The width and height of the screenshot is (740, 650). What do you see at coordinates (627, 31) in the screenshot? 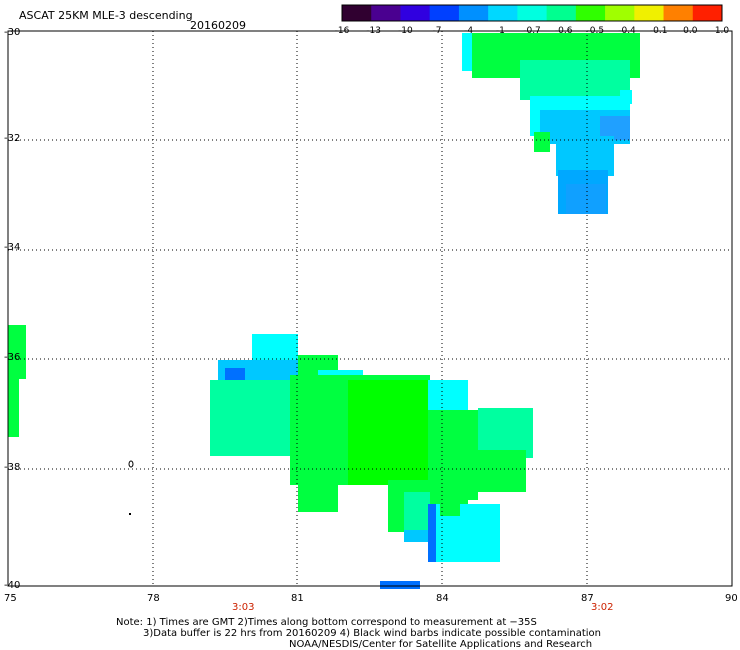
I see `colorbar-label: -0.4` at bounding box center [627, 31].